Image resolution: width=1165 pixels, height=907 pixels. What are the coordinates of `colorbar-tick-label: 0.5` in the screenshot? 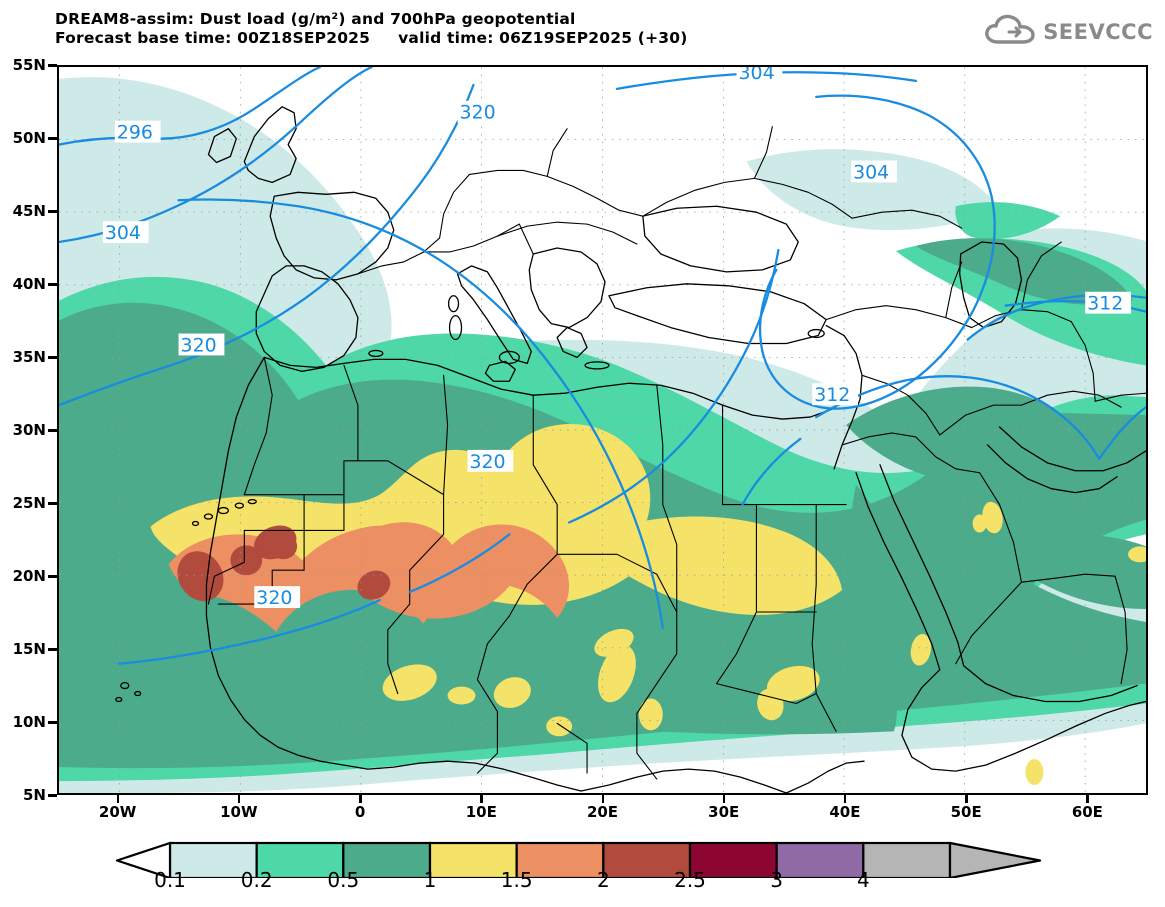 It's located at (343, 880).